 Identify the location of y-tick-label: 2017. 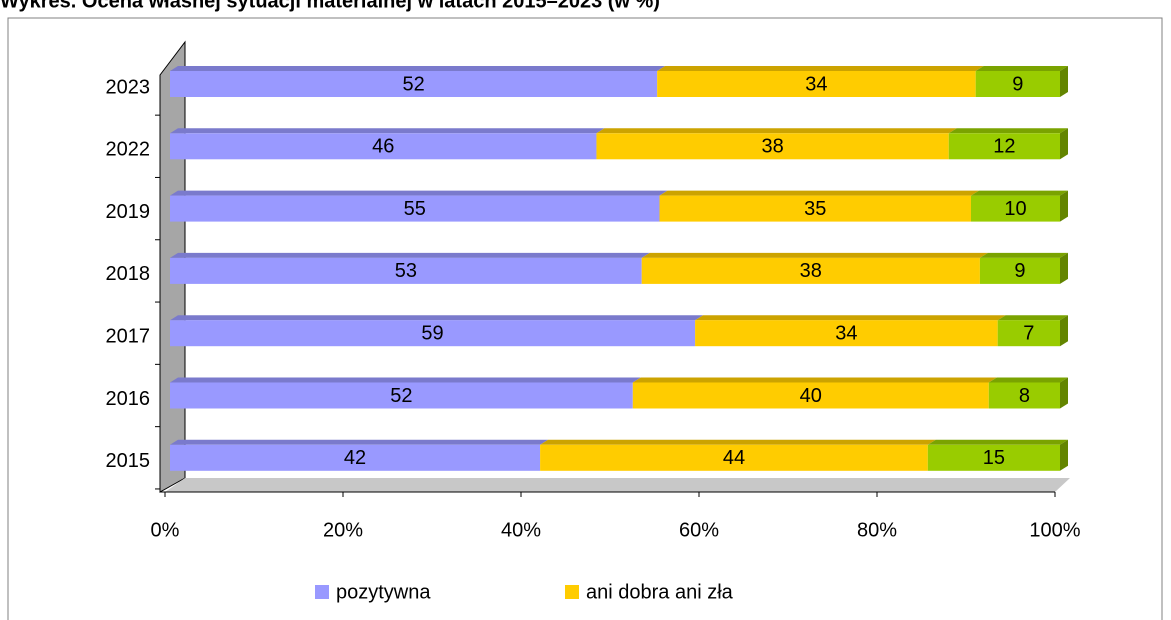
(128, 336).